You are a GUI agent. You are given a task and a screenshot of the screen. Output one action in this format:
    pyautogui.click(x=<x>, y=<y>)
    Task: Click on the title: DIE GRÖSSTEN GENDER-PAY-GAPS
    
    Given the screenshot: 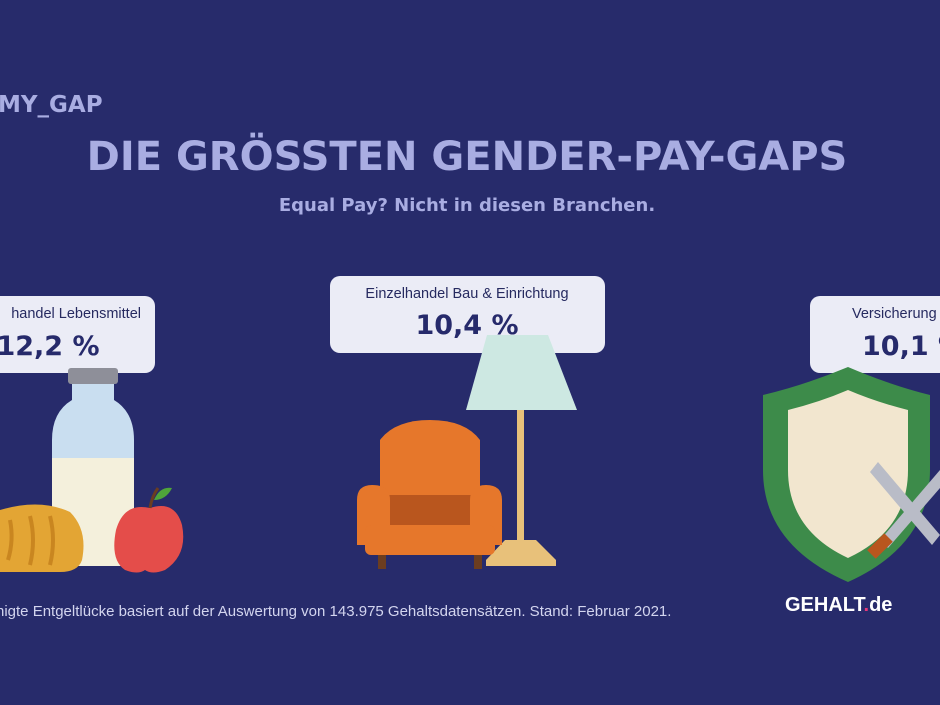 What is the action you would take?
    pyautogui.click(x=467, y=156)
    